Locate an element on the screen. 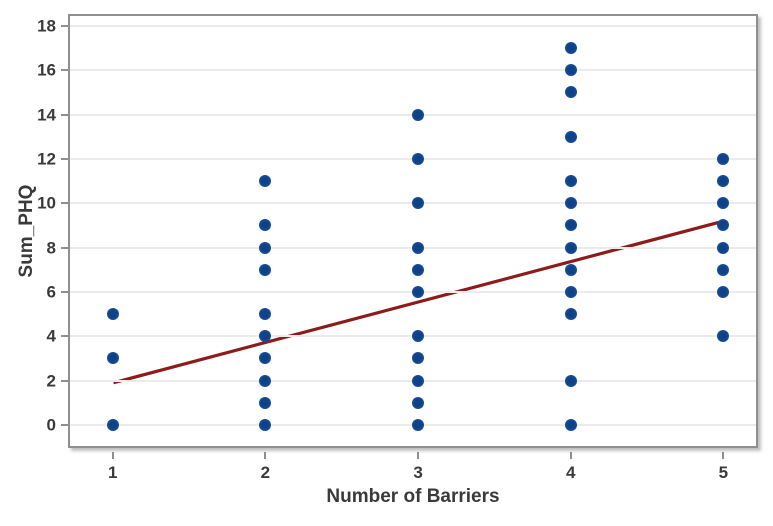  y-tick-label: 0 is located at coordinates (51, 425).